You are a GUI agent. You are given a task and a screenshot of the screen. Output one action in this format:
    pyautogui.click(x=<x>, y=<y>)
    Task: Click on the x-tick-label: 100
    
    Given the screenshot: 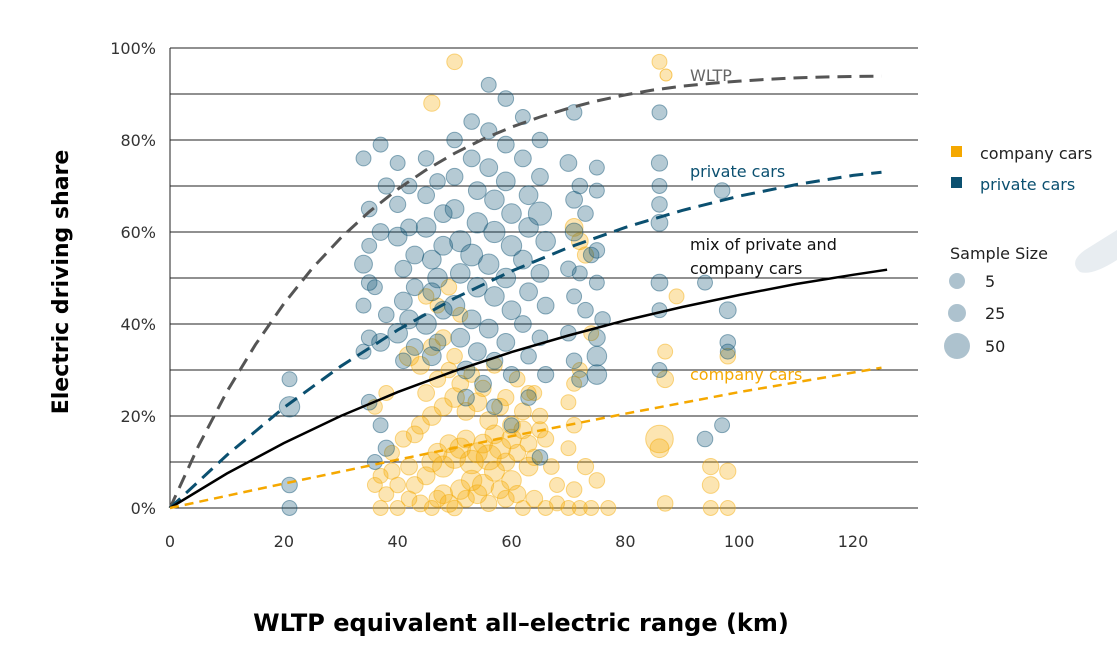 What is the action you would take?
    pyautogui.click(x=739, y=541)
    